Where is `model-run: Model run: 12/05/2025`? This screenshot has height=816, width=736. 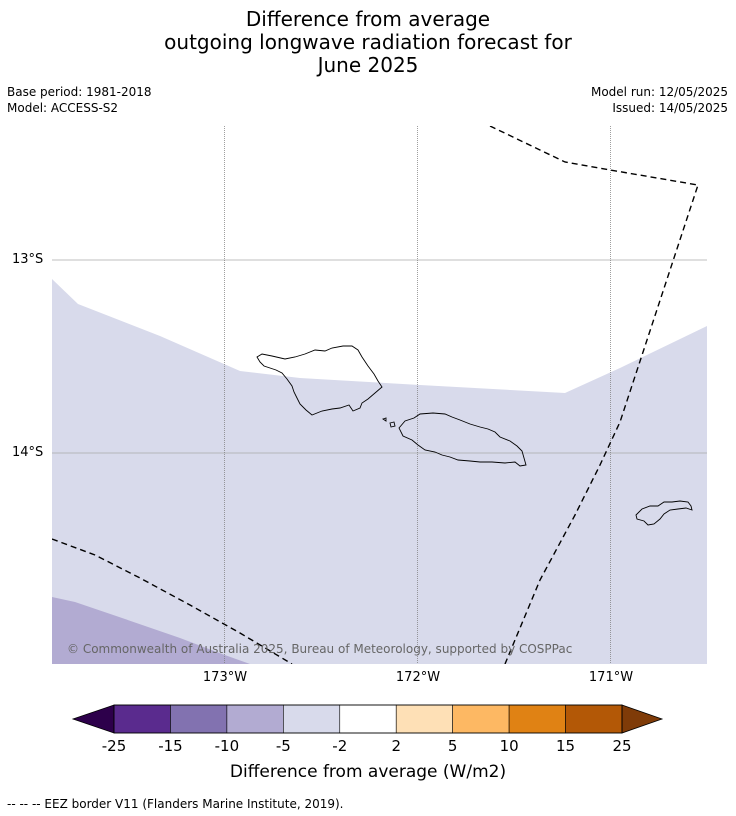
model-run: Model run: 12/05/2025 is located at coordinates (659, 92).